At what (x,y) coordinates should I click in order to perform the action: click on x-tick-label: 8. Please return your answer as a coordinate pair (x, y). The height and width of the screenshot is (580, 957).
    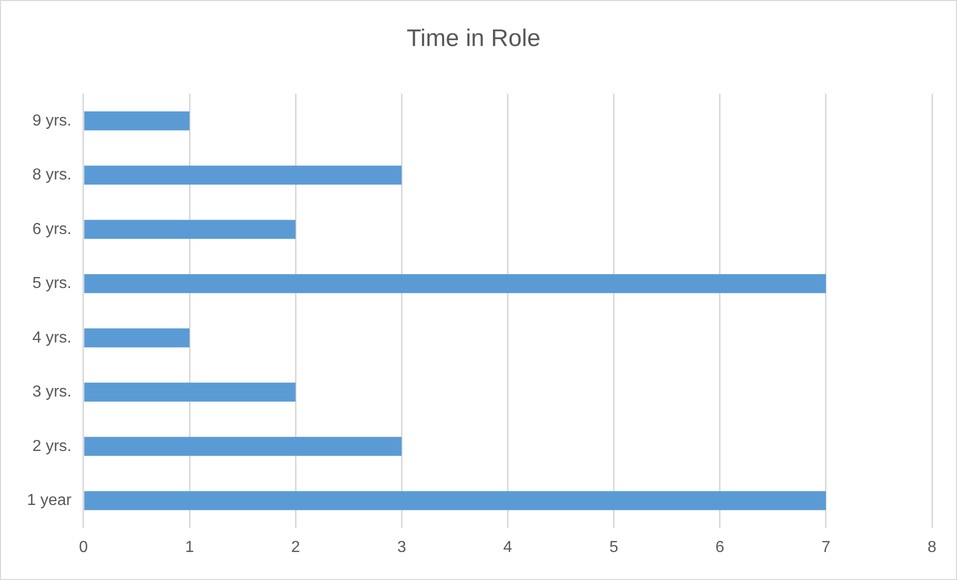
    Looking at the image, I should click on (932, 547).